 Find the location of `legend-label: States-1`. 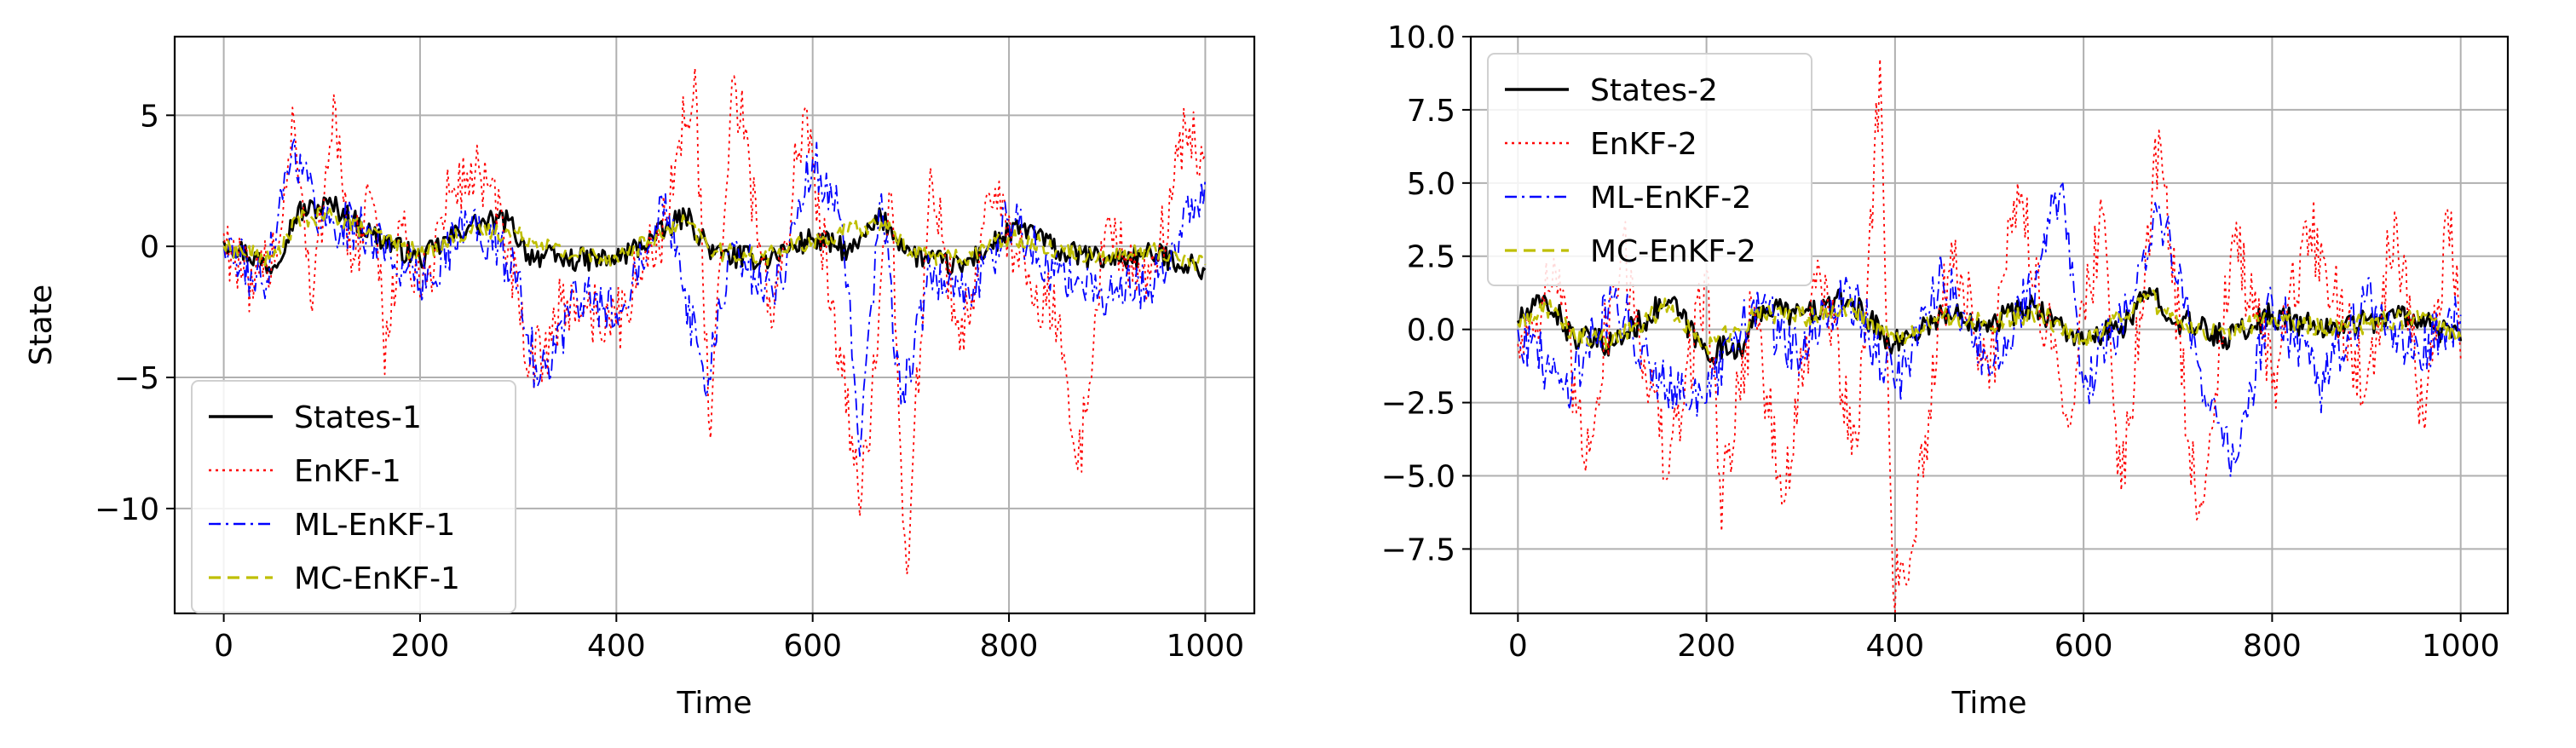

legend-label: States-1 is located at coordinates (358, 417).